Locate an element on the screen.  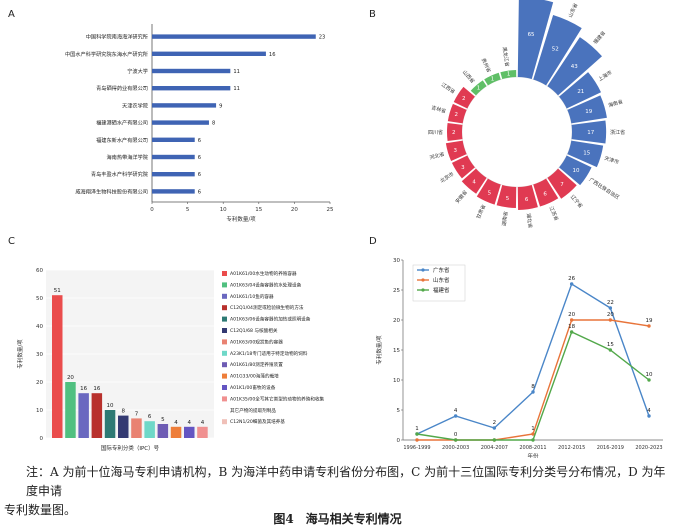
x-axis-title: 国际专利分类（IPC）号 is located at coordinates (130, 448).